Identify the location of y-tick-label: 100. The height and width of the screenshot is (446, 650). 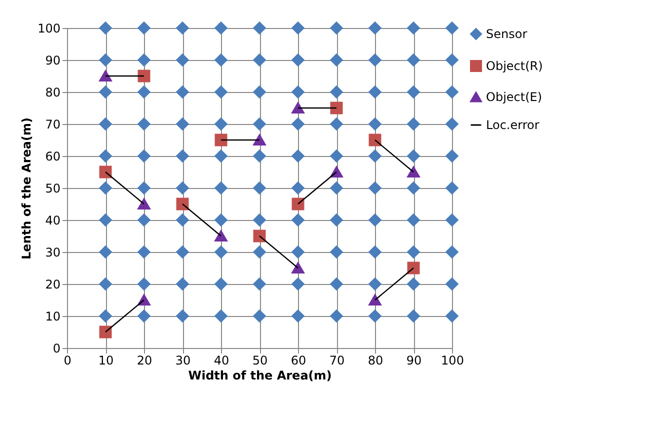
(49, 29).